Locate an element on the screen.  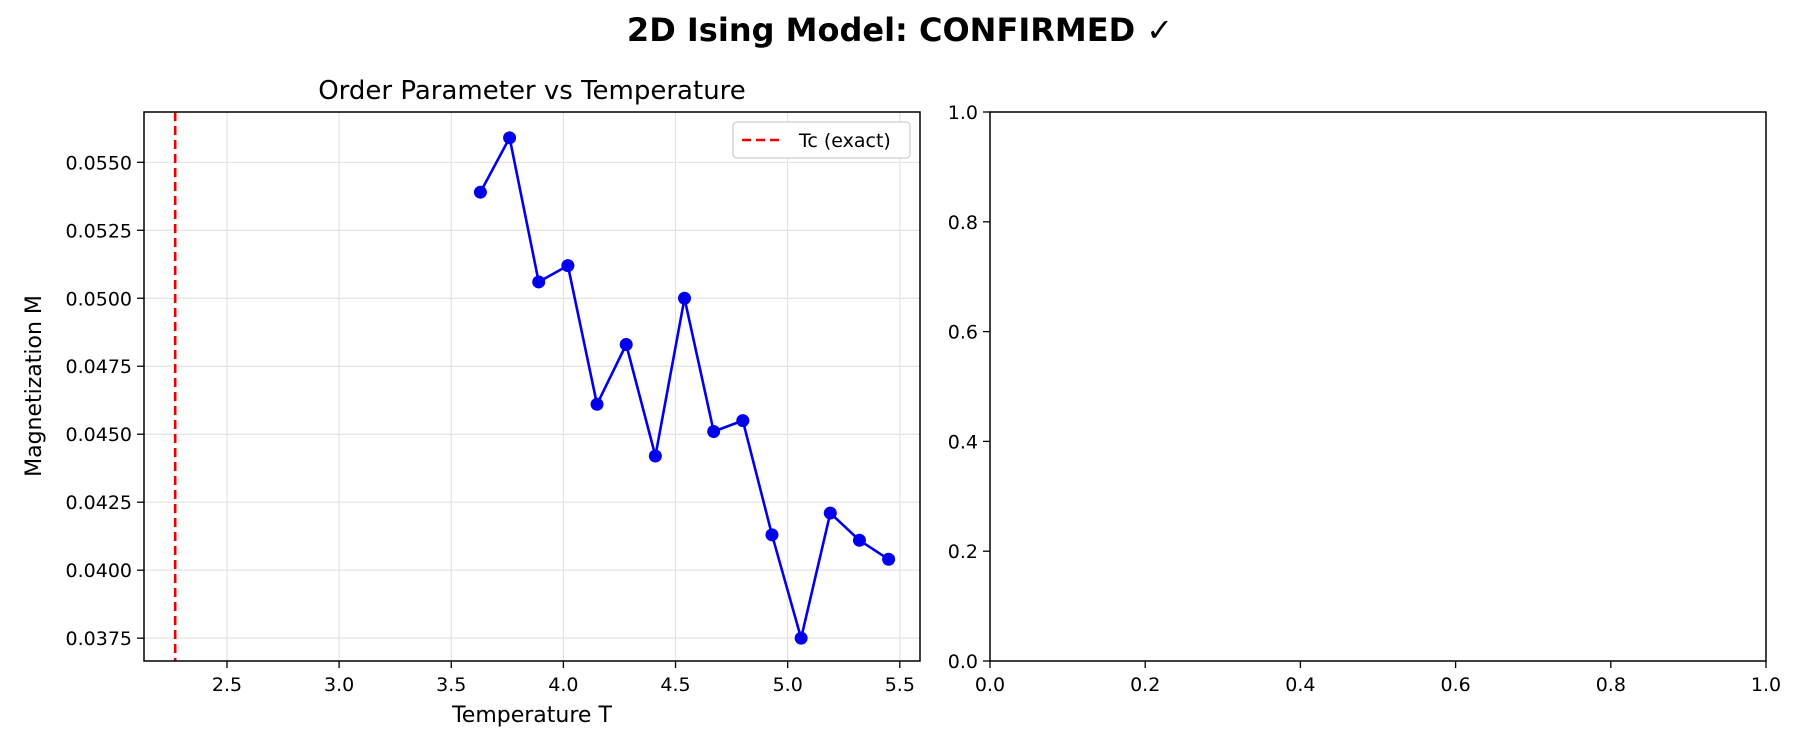
y-tick-label: 0.0500 is located at coordinates (99, 299).